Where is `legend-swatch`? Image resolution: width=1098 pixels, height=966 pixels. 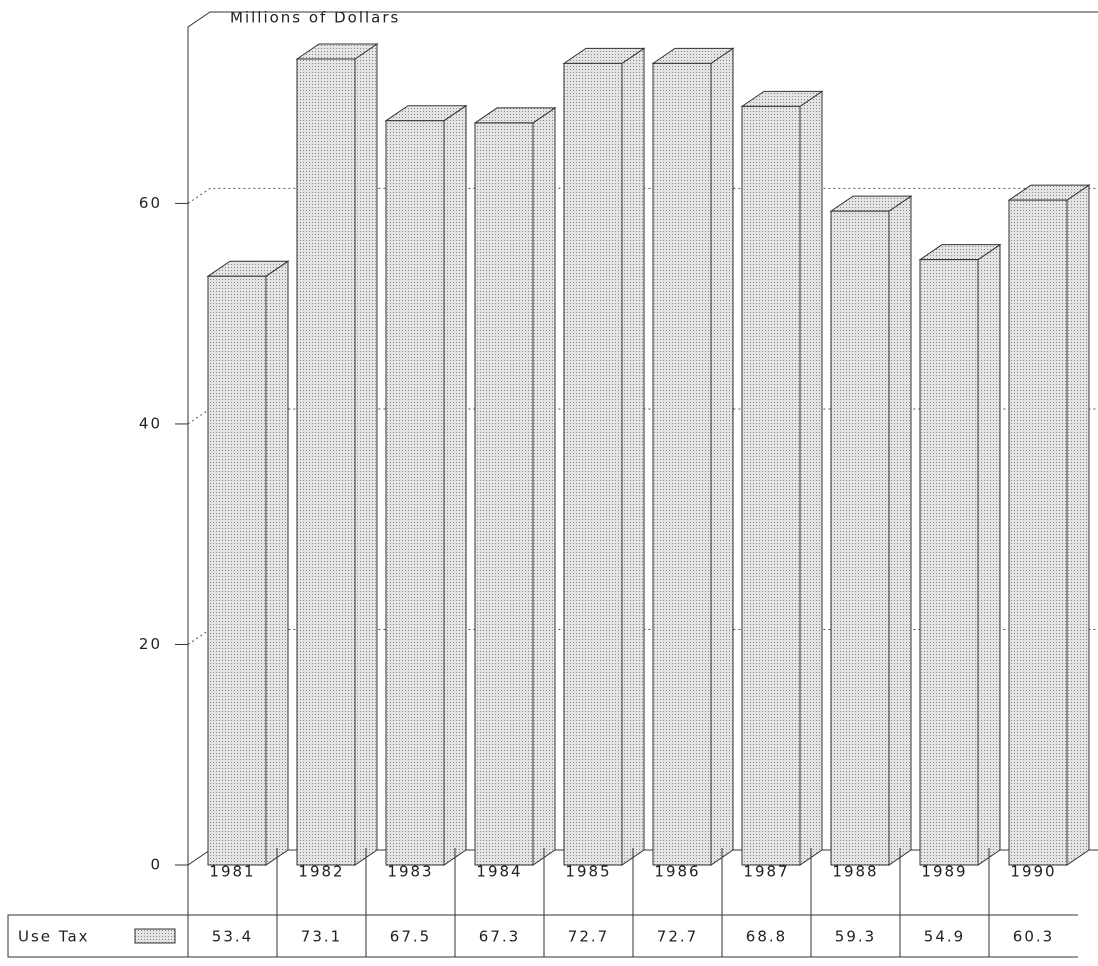 legend-swatch is located at coordinates (155, 936).